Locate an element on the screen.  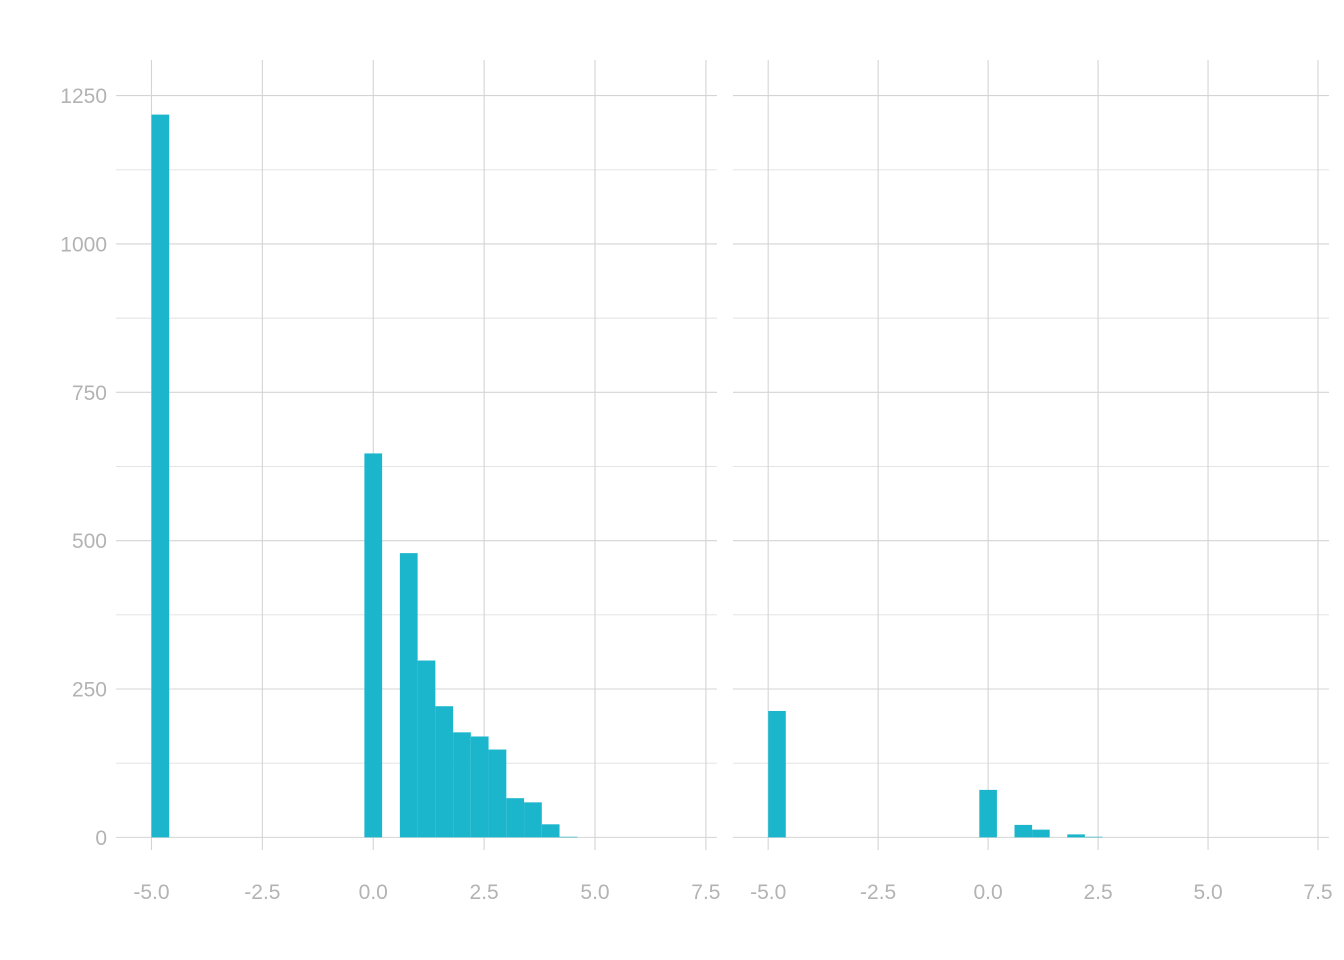
y-tick-label: 1250 is located at coordinates (83, 96).